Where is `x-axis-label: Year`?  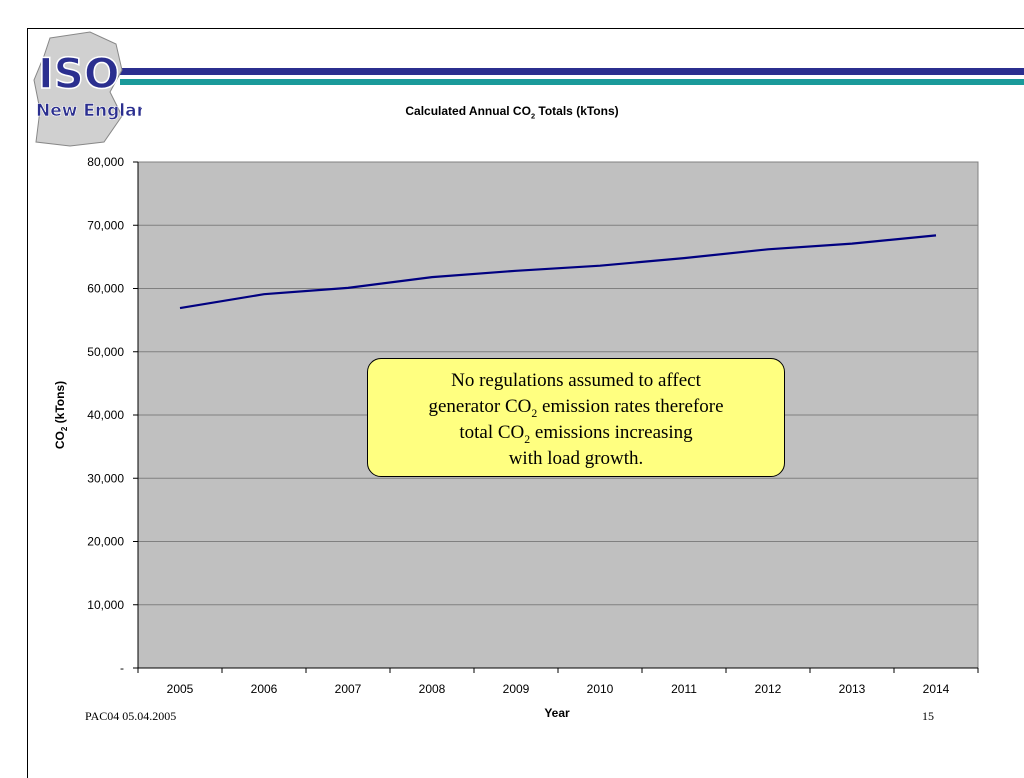 x-axis-label: Year is located at coordinates (557, 713).